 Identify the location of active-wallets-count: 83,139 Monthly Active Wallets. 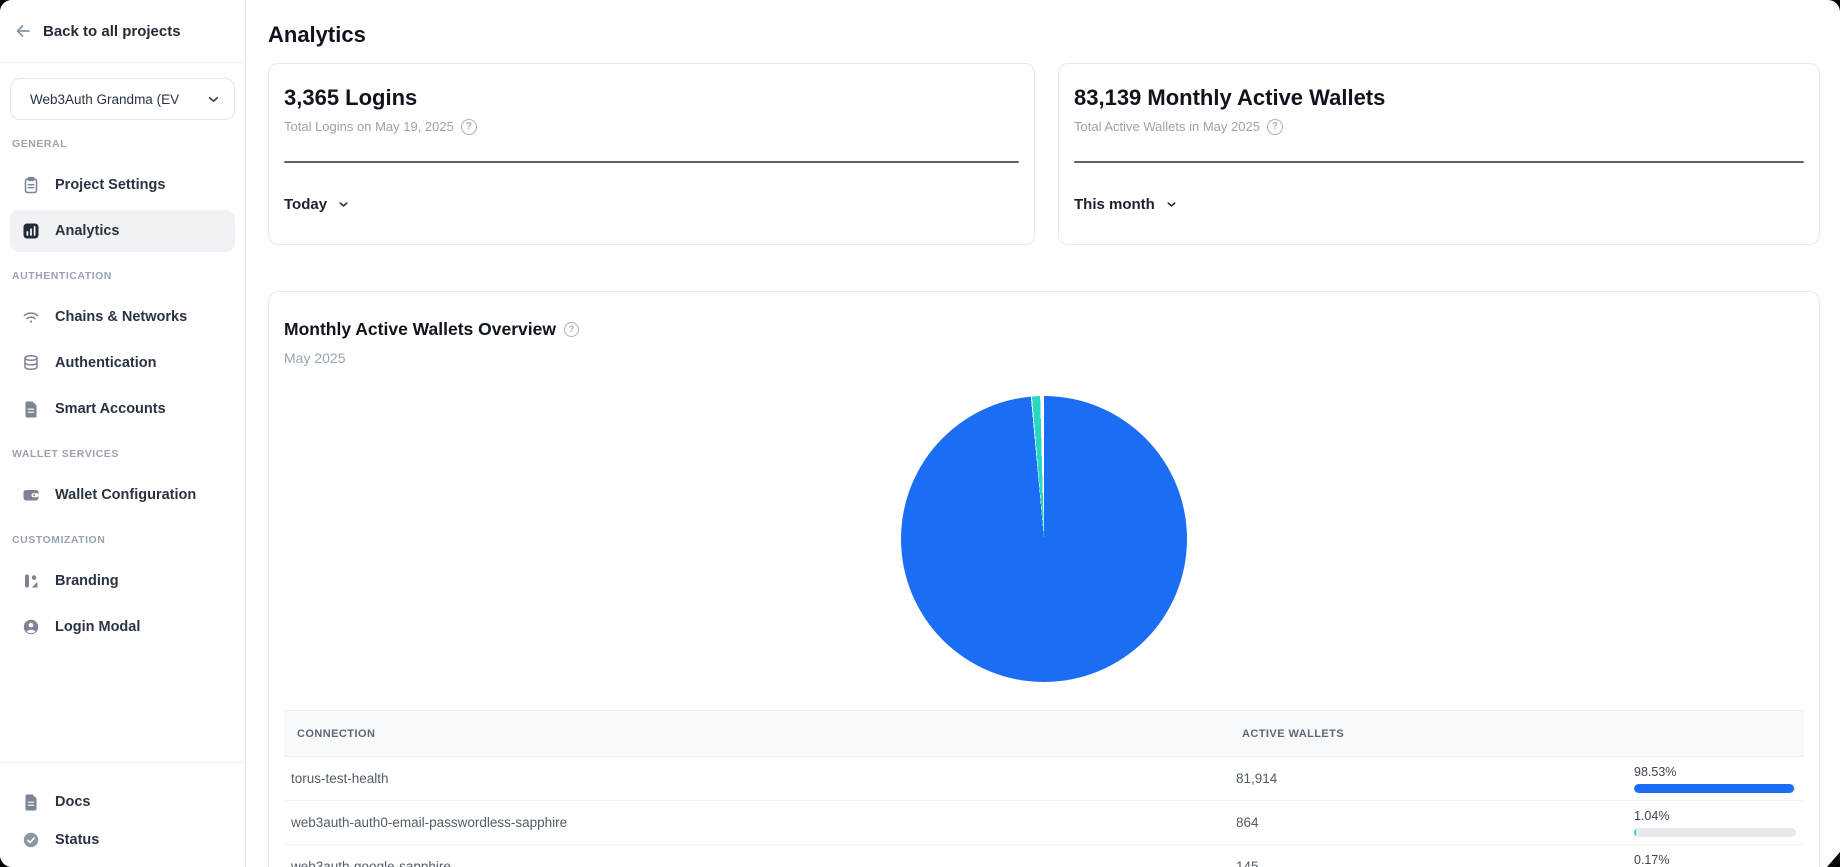
(1230, 97).